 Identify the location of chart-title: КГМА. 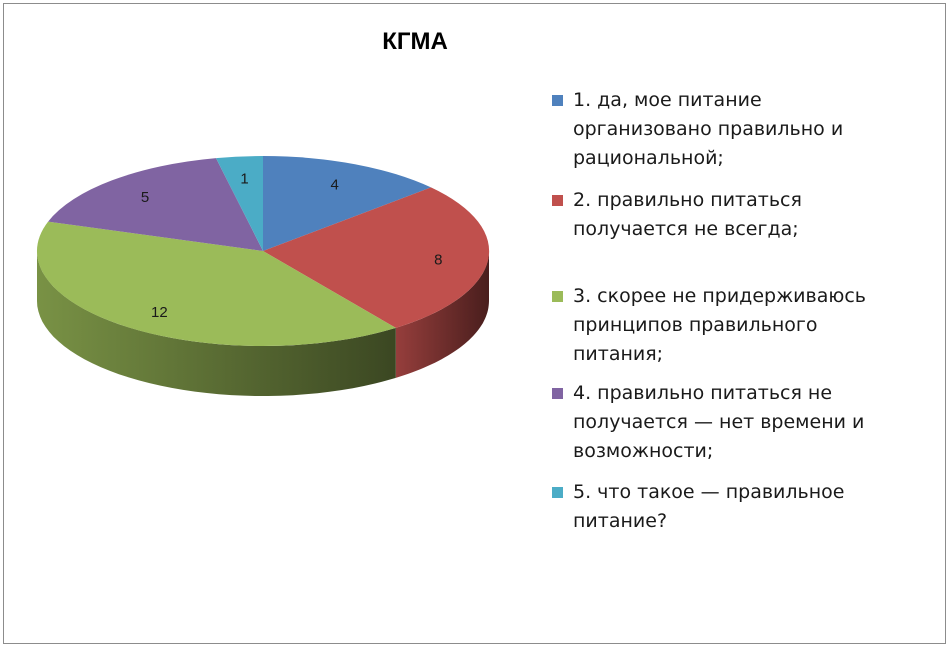
(415, 41).